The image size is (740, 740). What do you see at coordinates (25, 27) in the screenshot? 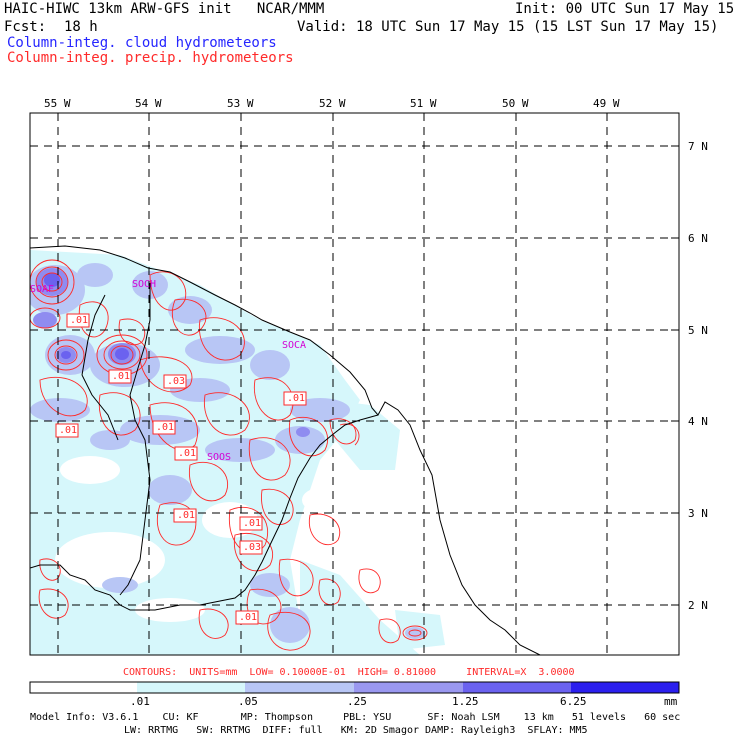
I see `forecast-label: Fcst:` at bounding box center [25, 27].